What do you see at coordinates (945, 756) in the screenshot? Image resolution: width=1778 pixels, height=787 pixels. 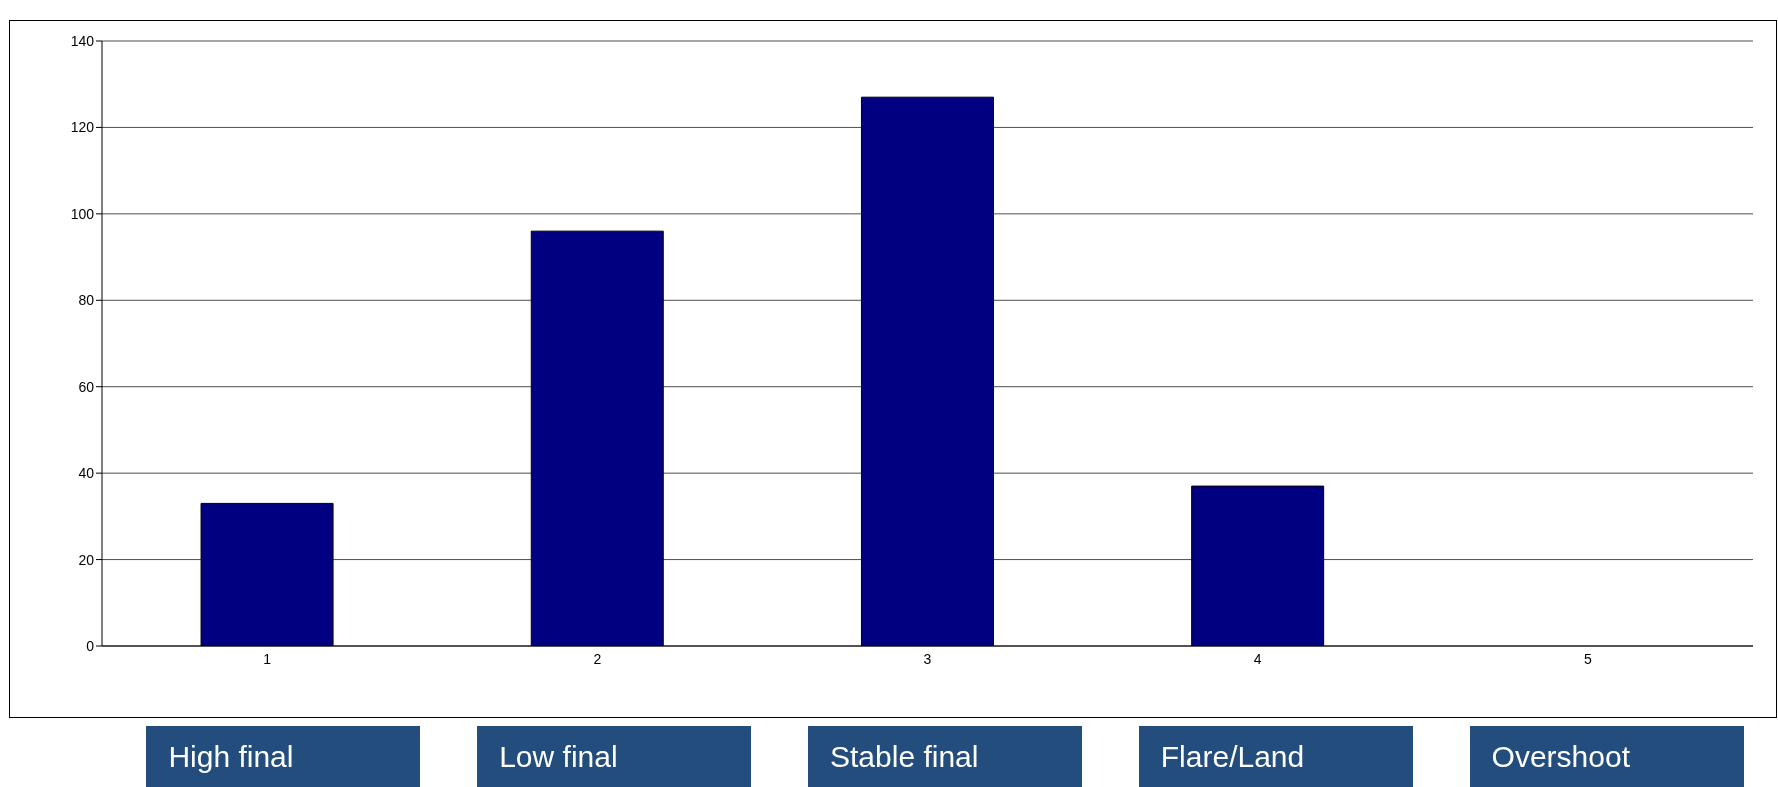 I see `text: Stable final` at bounding box center [945, 756].